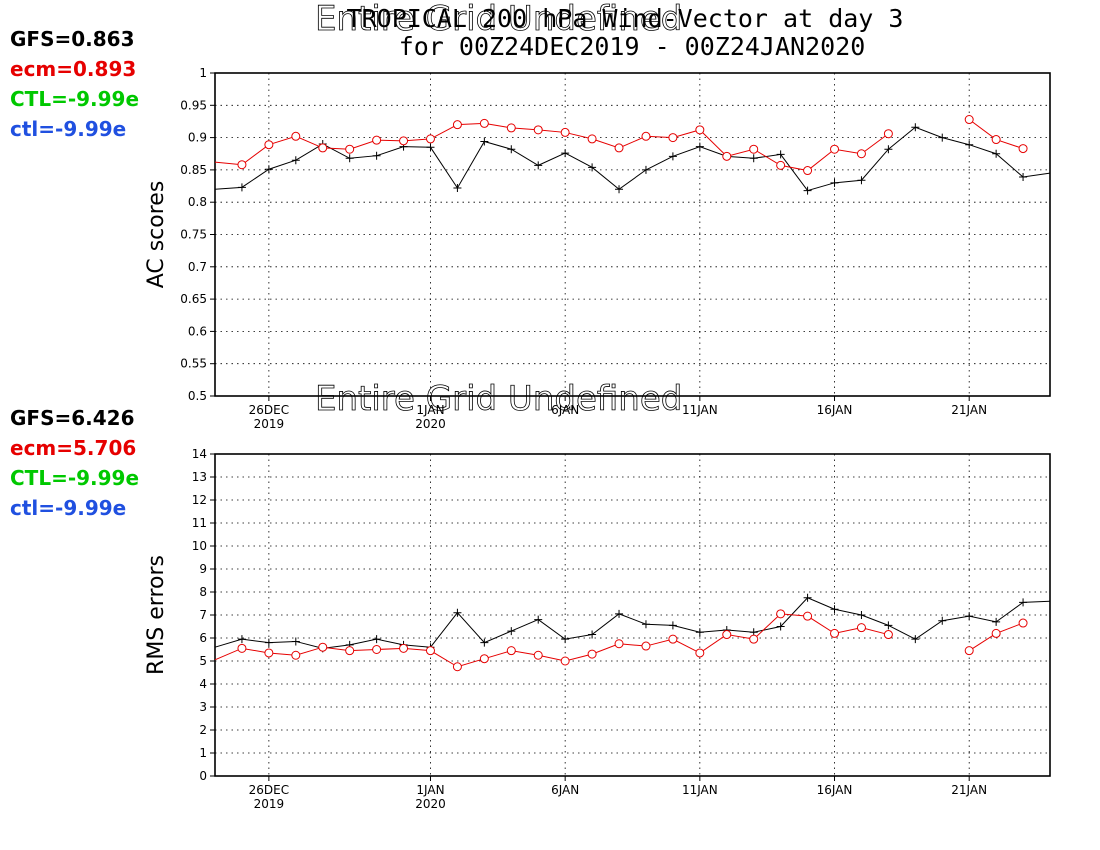 The image size is (1100, 850). Describe the element at coordinates (199, 546) in the screenshot. I see `y-tick-label: 10` at that location.